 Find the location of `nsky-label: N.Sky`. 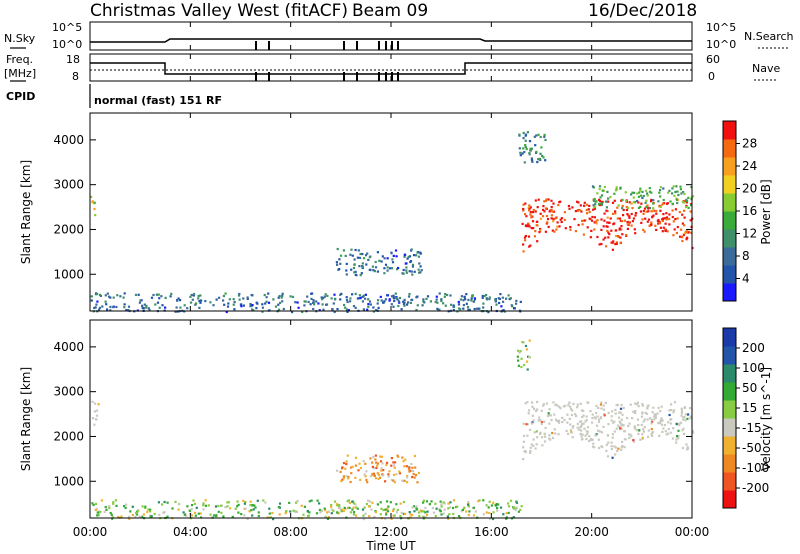

nsky-label: N.Sky is located at coordinates (20, 38).